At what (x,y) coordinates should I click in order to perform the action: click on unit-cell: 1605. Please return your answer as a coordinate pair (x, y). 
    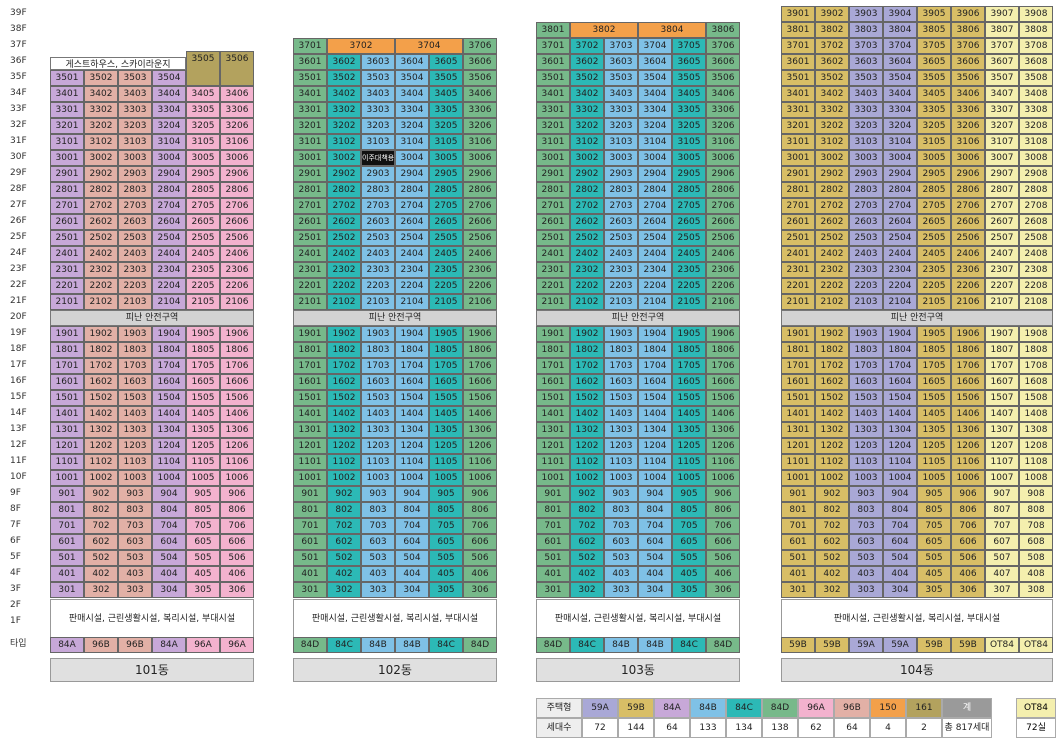
    Looking at the image, I should click on (203, 382).